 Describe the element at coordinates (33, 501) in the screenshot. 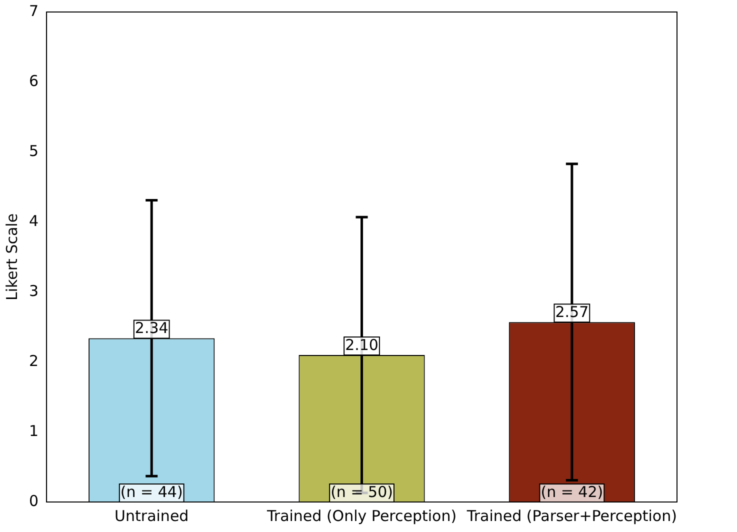

I see `y-tick-label: 0` at that location.